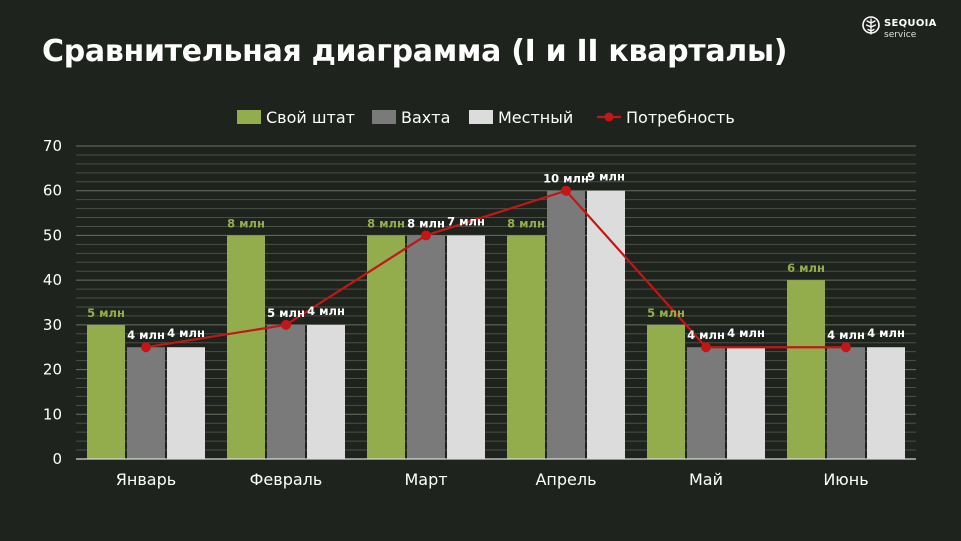 The image size is (961, 541). Describe the element at coordinates (52, 235) in the screenshot. I see `y-tick-label: 50` at that location.